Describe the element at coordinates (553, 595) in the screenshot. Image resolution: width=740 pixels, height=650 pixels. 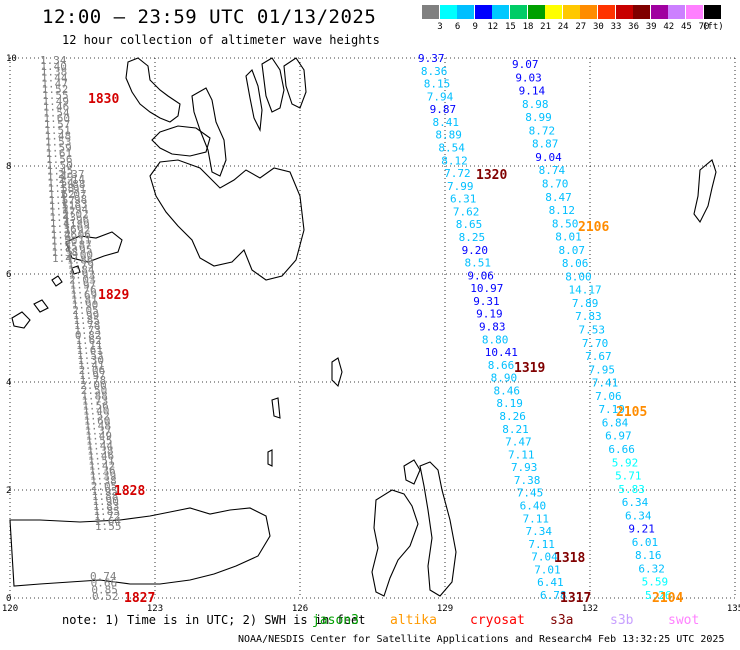
I see `wave-height-value: 6.78` at that location.